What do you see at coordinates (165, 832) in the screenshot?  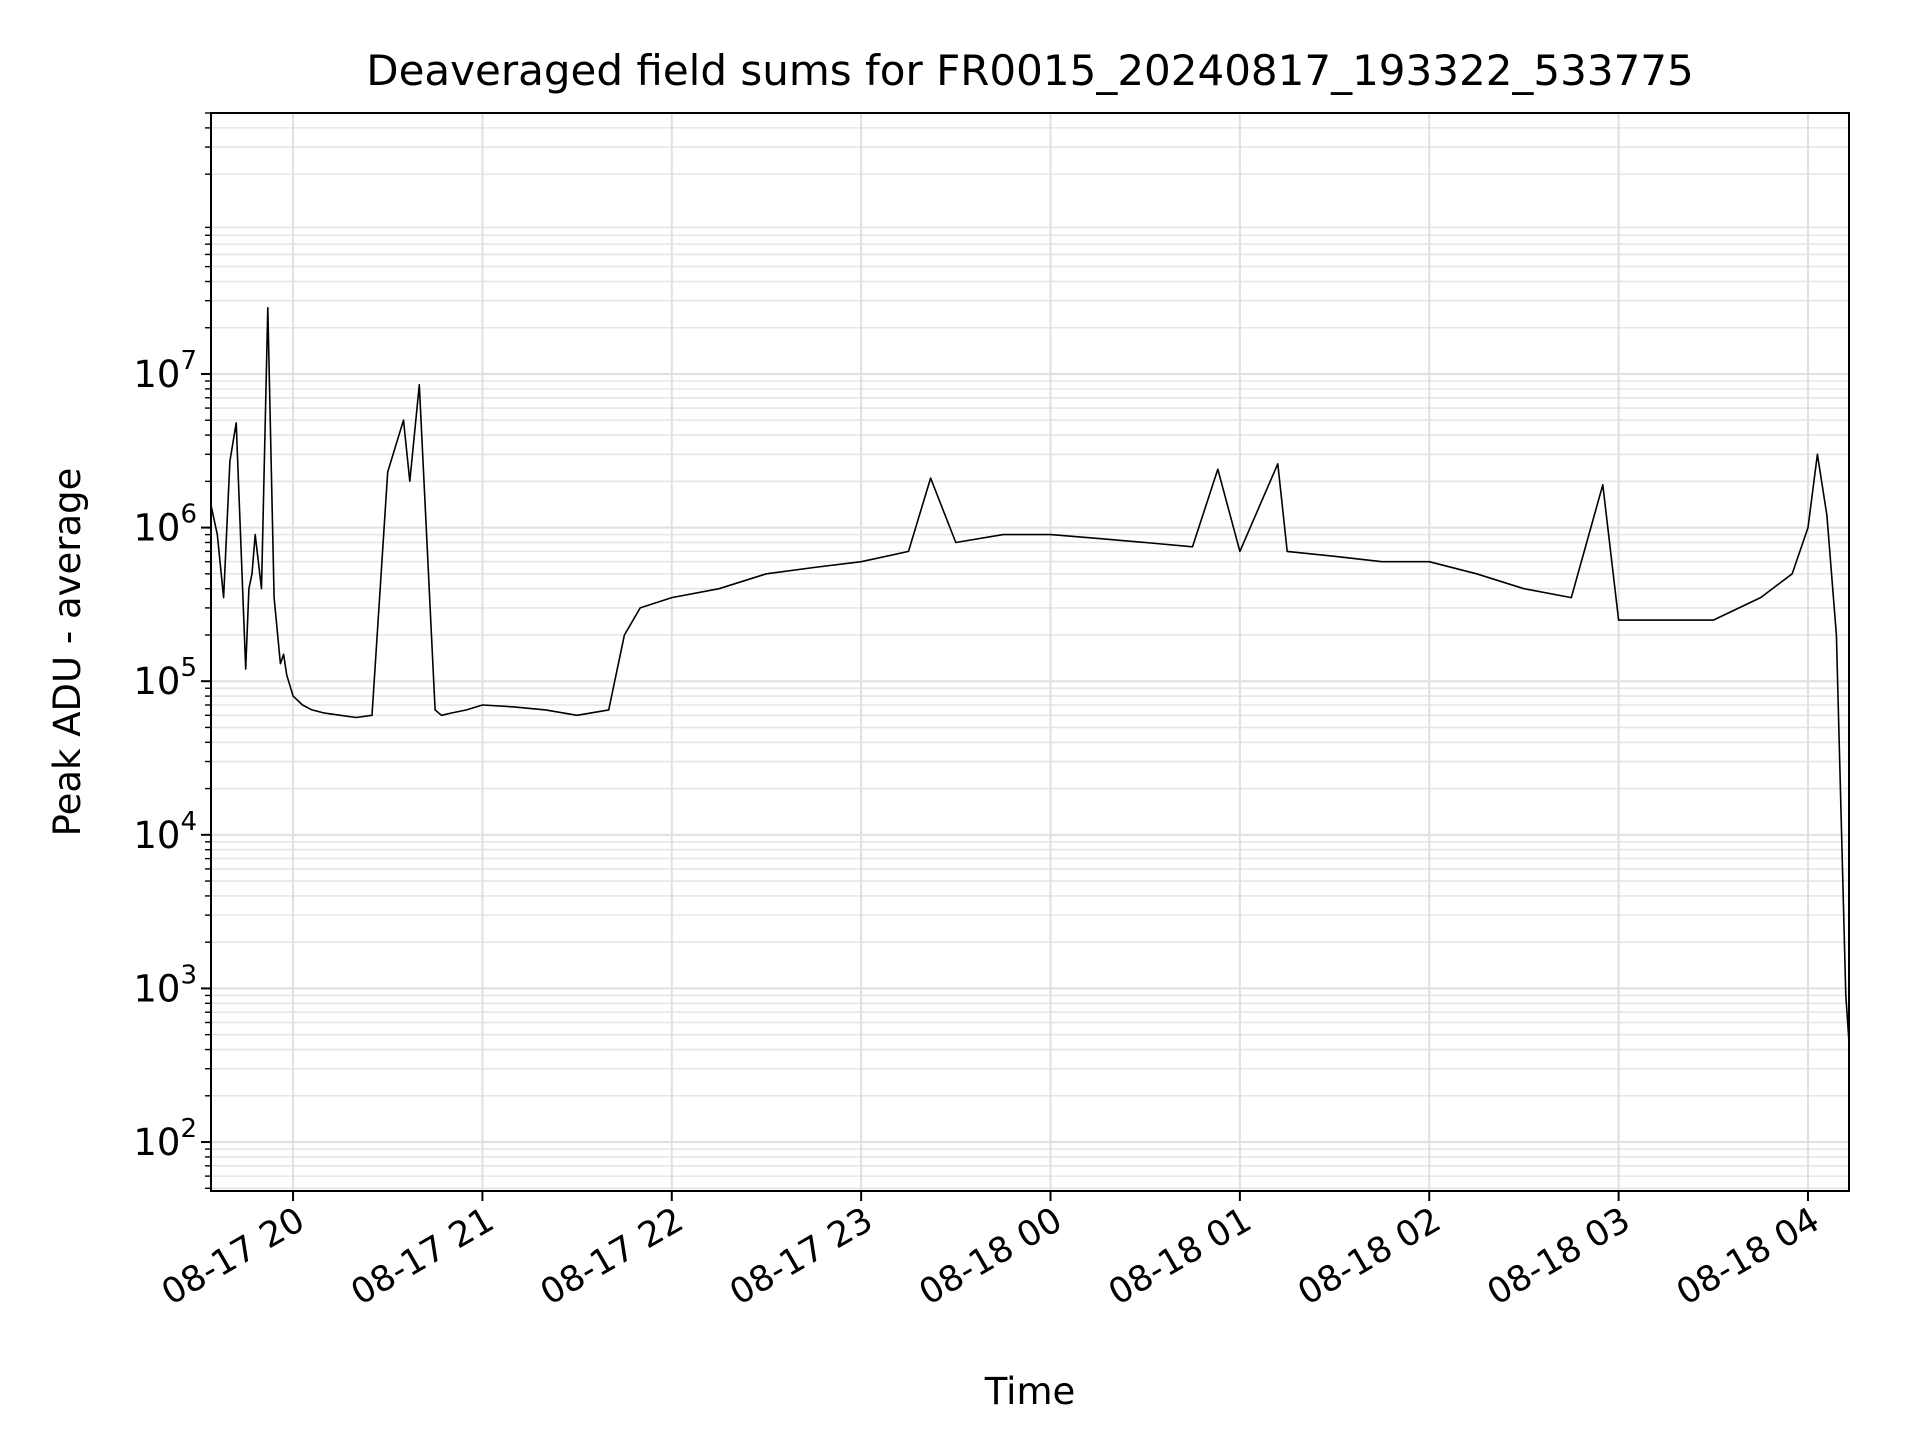 I see `y-tick-label: 10⁴` at bounding box center [165, 832].